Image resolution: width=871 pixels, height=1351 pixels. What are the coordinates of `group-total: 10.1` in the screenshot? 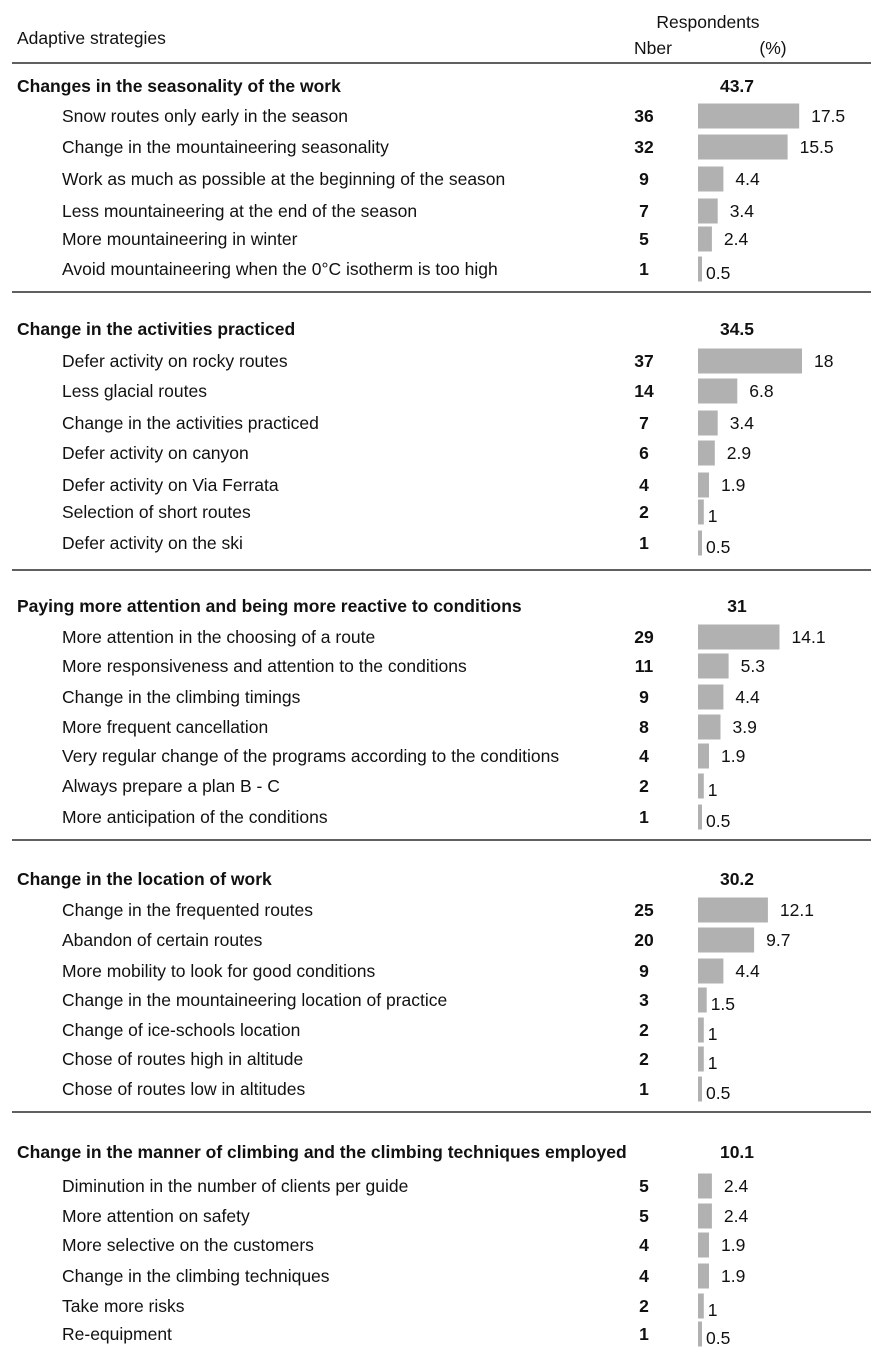 It's located at (737, 1152).